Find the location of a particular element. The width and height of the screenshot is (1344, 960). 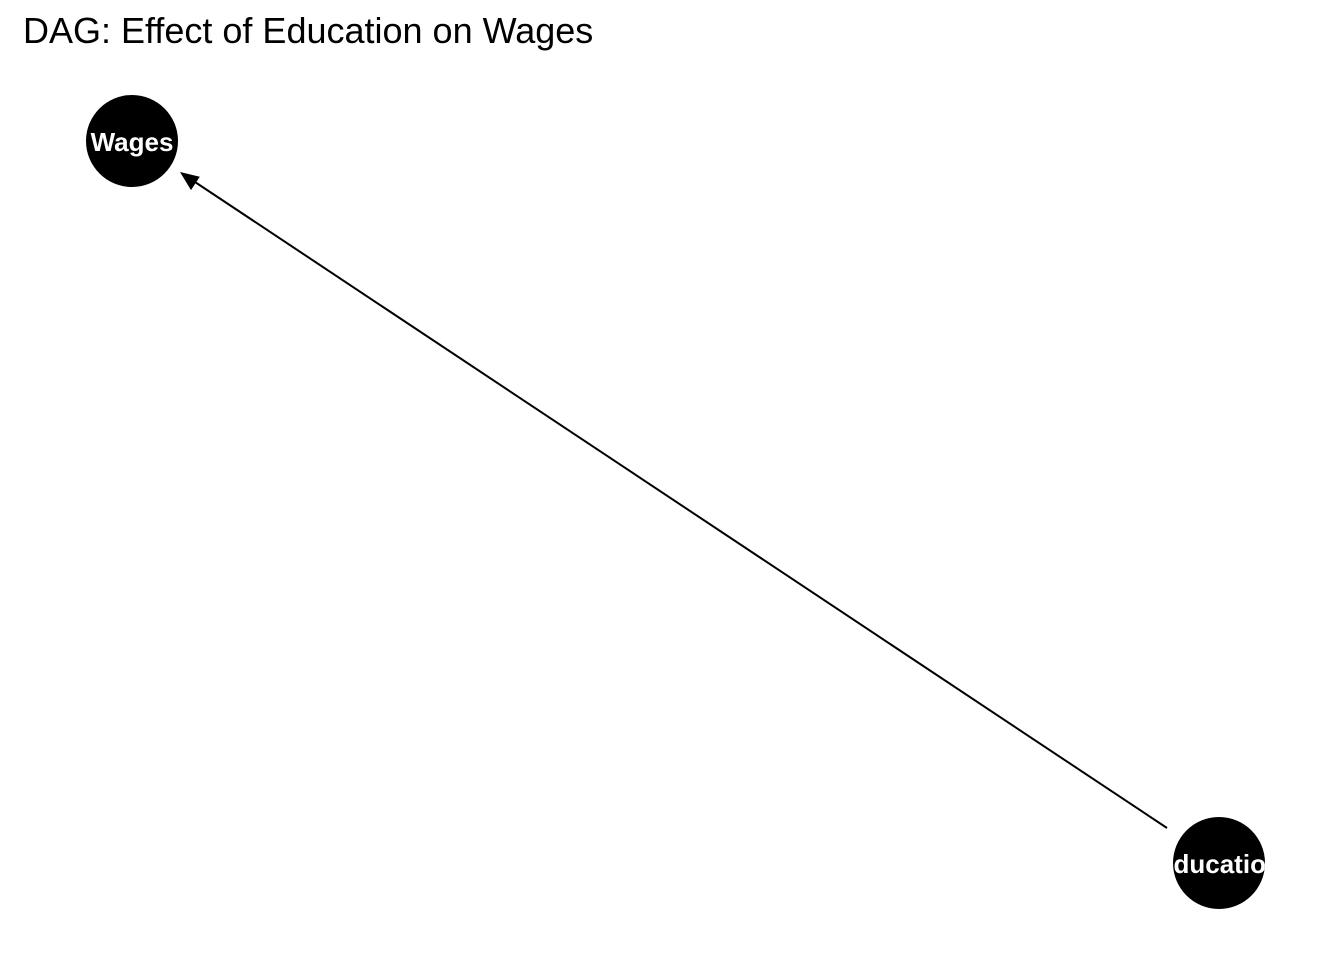

arrowhead-icon is located at coordinates (190, 181).